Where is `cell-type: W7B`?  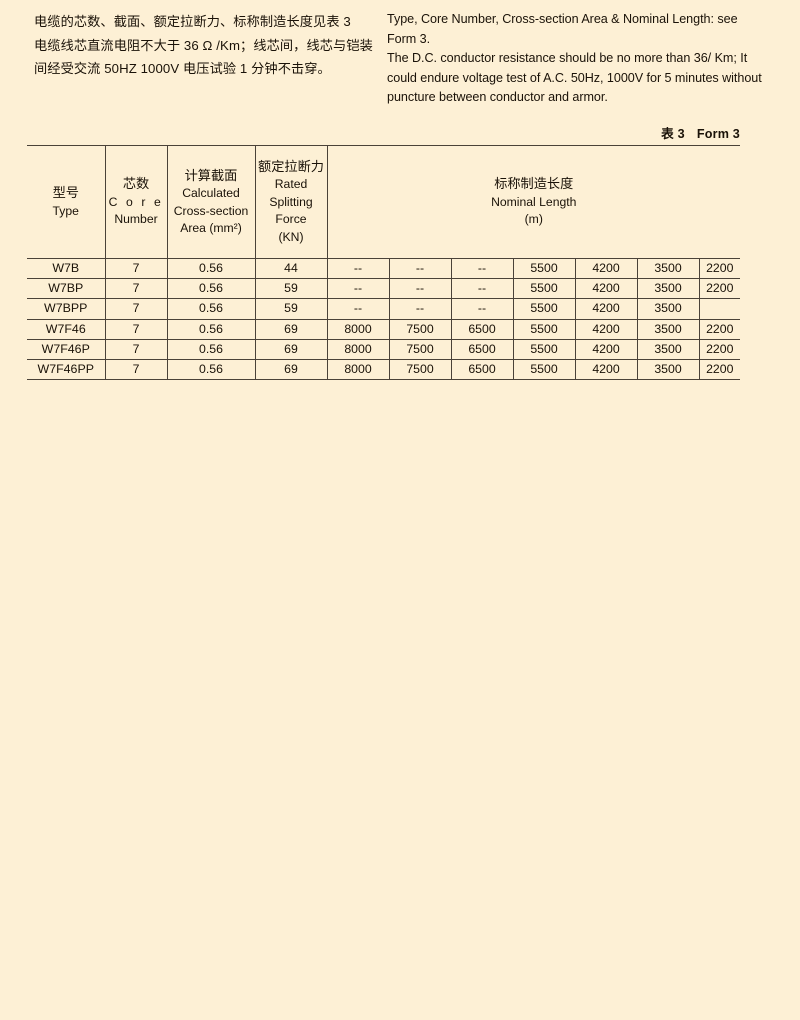
cell-type: W7B is located at coordinates (66, 269).